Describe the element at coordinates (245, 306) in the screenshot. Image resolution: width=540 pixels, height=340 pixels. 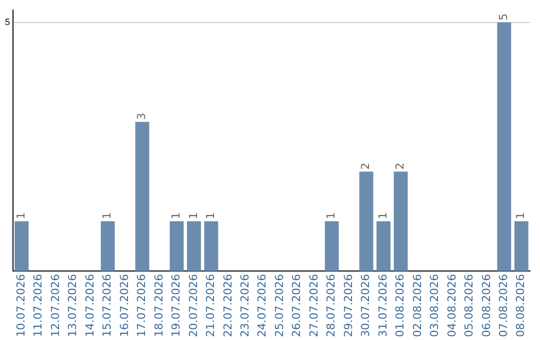
I see `x-tick-label: 23.07.2026` at that location.